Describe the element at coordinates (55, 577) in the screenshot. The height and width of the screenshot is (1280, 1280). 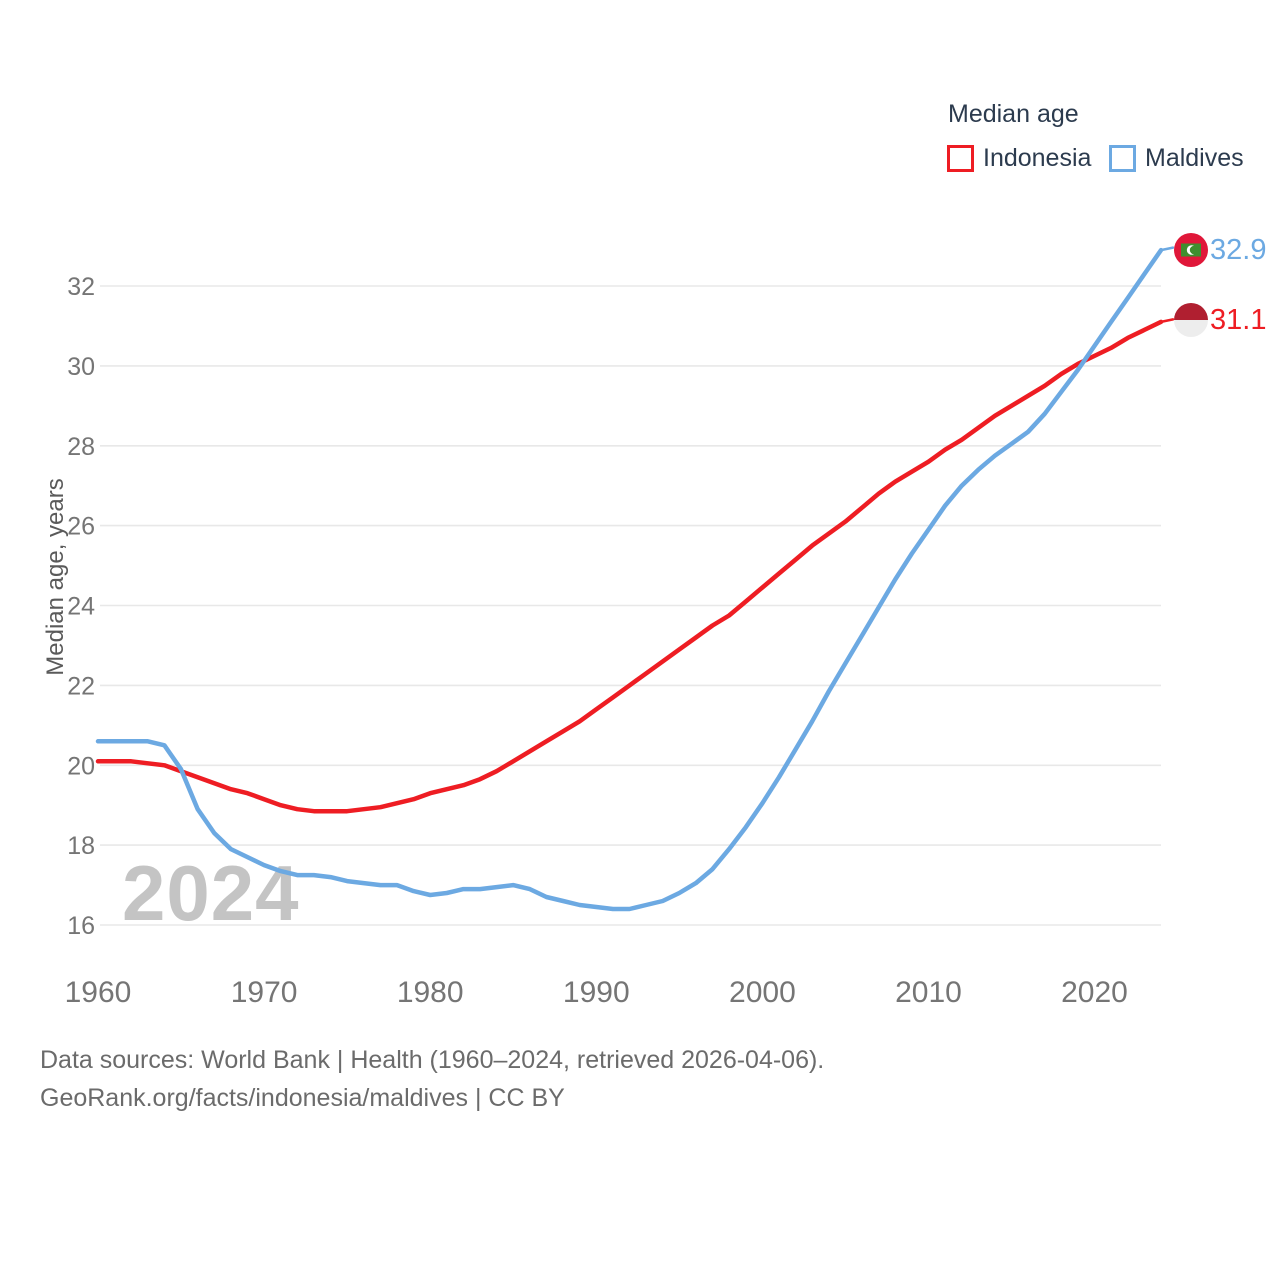
I see `y-axis-title: Median age, years` at that location.